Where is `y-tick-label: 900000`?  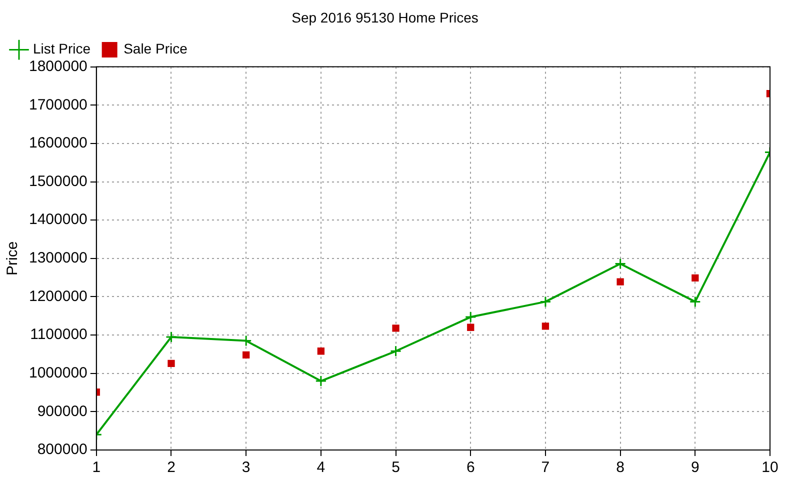 y-tick-label: 900000 is located at coordinates (62, 411).